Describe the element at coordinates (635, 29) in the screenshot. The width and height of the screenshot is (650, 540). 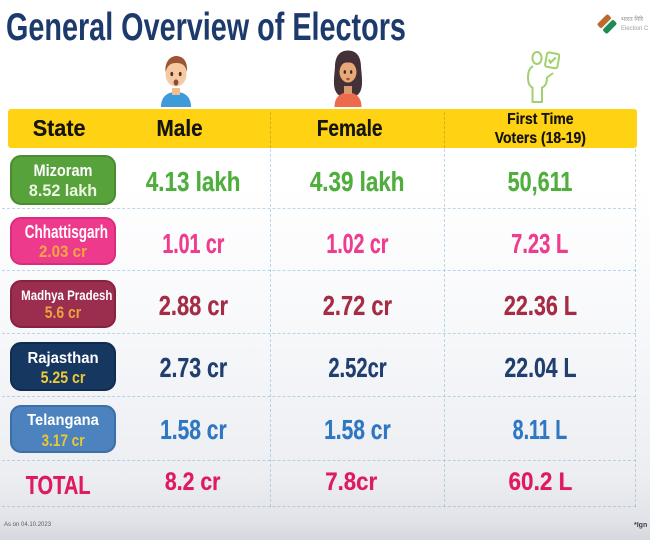
I see `svg-text: Election C` at that location.